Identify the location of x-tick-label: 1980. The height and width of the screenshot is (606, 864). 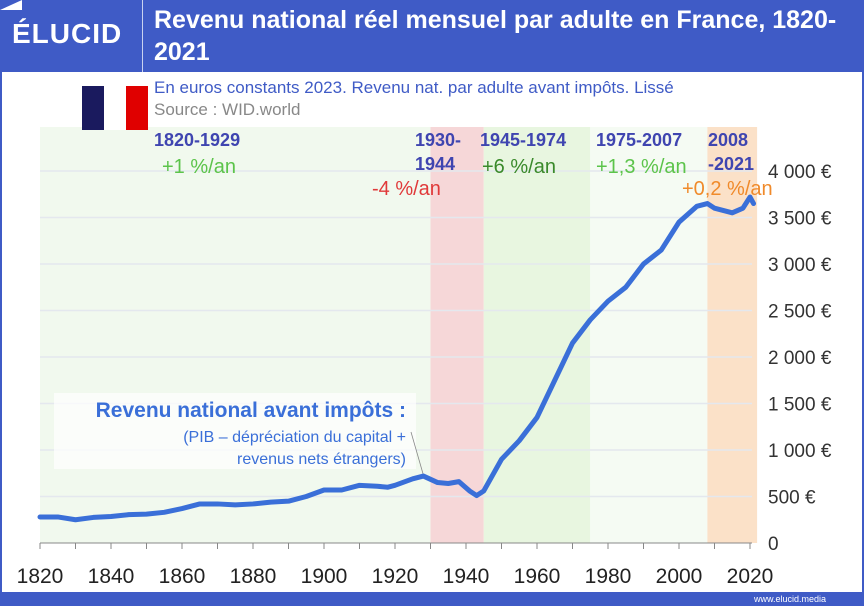
(608, 576).